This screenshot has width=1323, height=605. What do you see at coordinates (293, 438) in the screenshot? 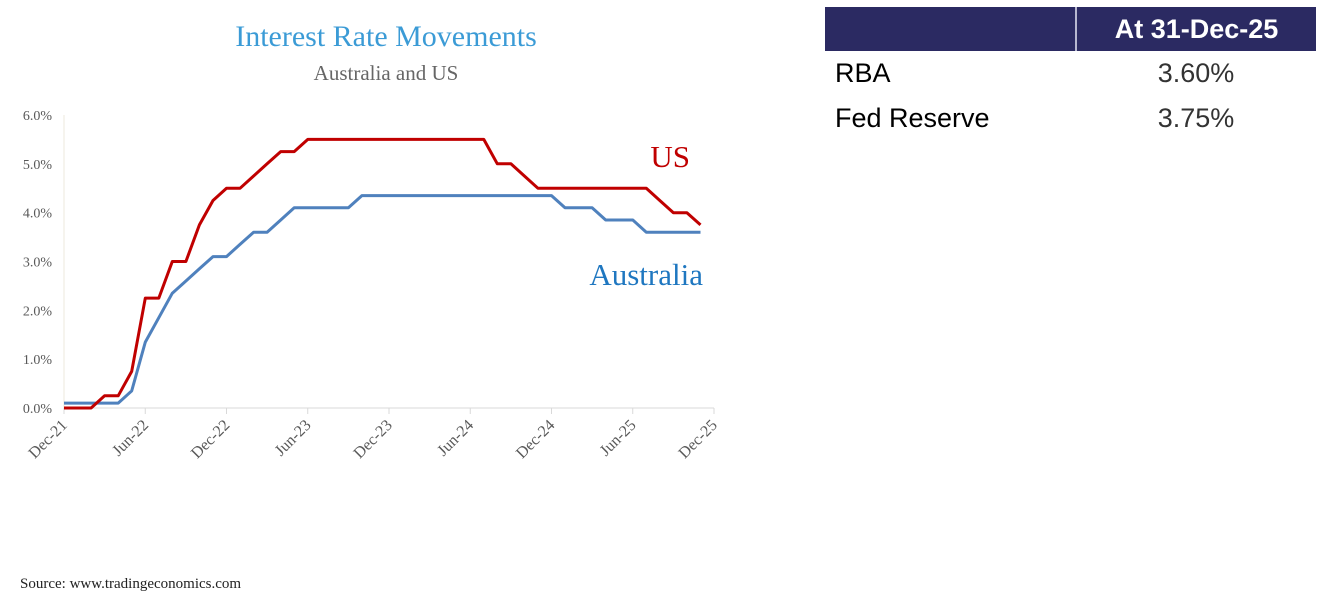
I see `x-tick-label: Jun-23` at bounding box center [293, 438].